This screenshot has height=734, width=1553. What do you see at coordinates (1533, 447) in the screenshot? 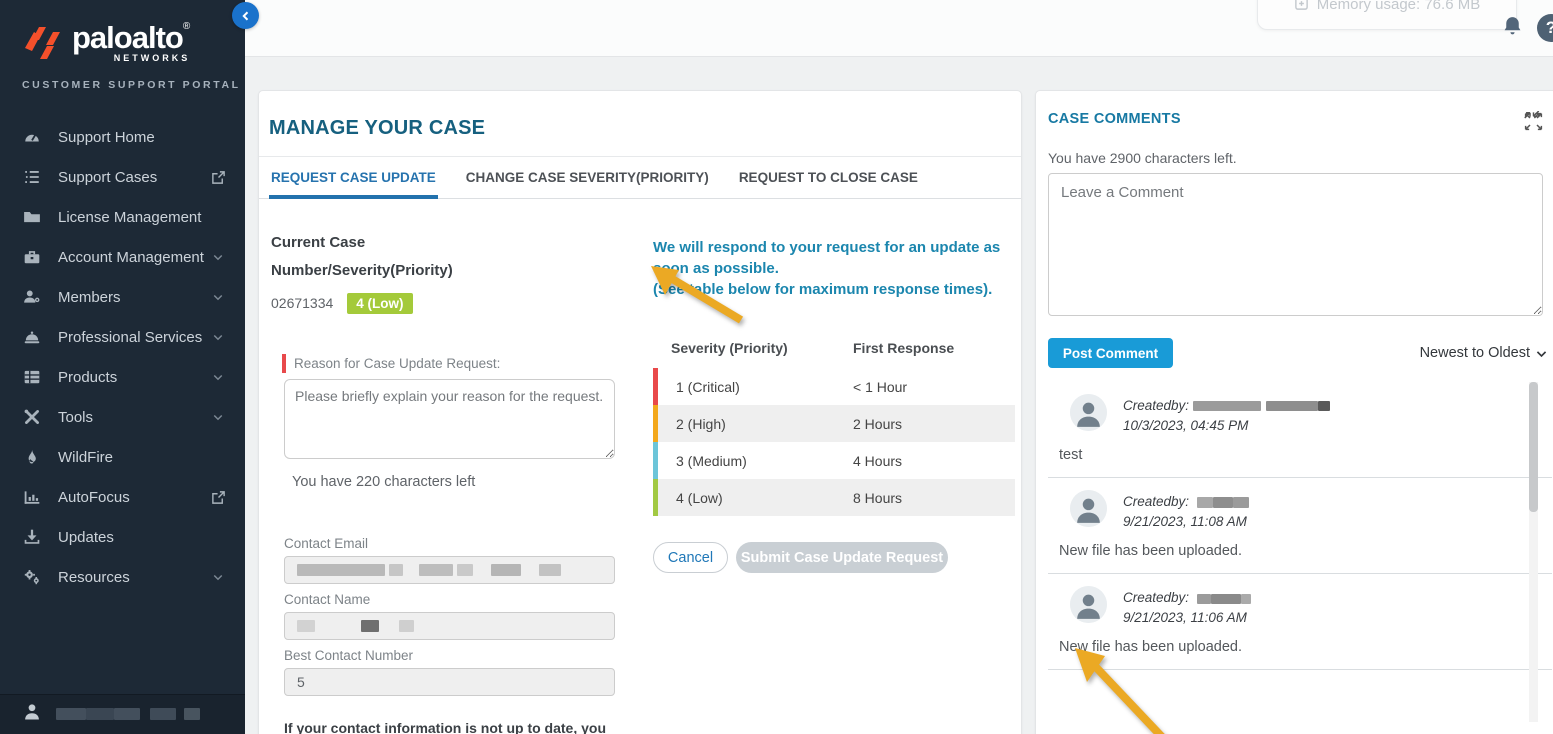
I see `comments-scrollbar-thumb` at bounding box center [1533, 447].